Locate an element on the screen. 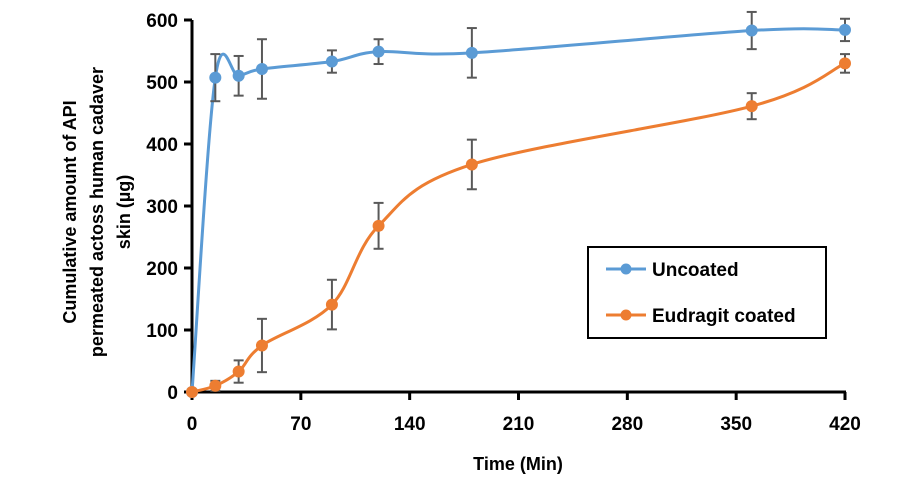 The width and height of the screenshot is (898, 489). y-tick-label: 600 is located at coordinates (162, 21).